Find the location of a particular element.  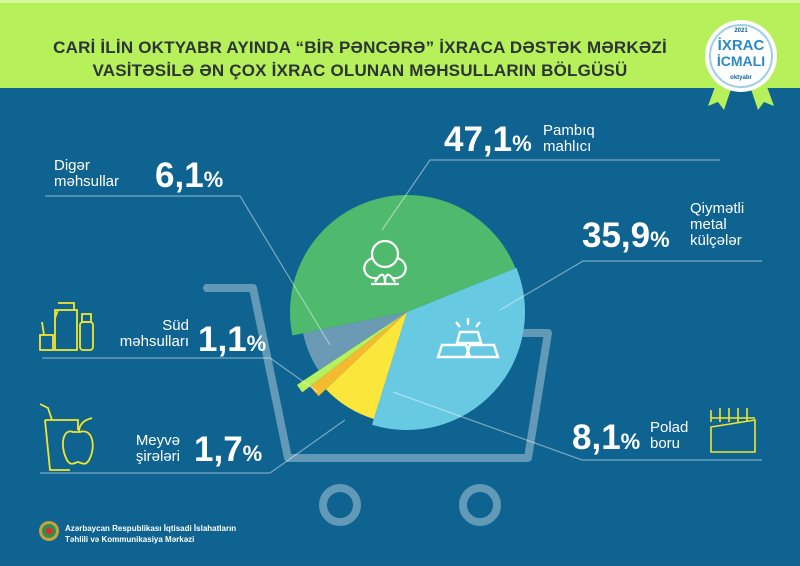

pie-slice-pambıq-mahlıcı is located at coordinates (403, 265).